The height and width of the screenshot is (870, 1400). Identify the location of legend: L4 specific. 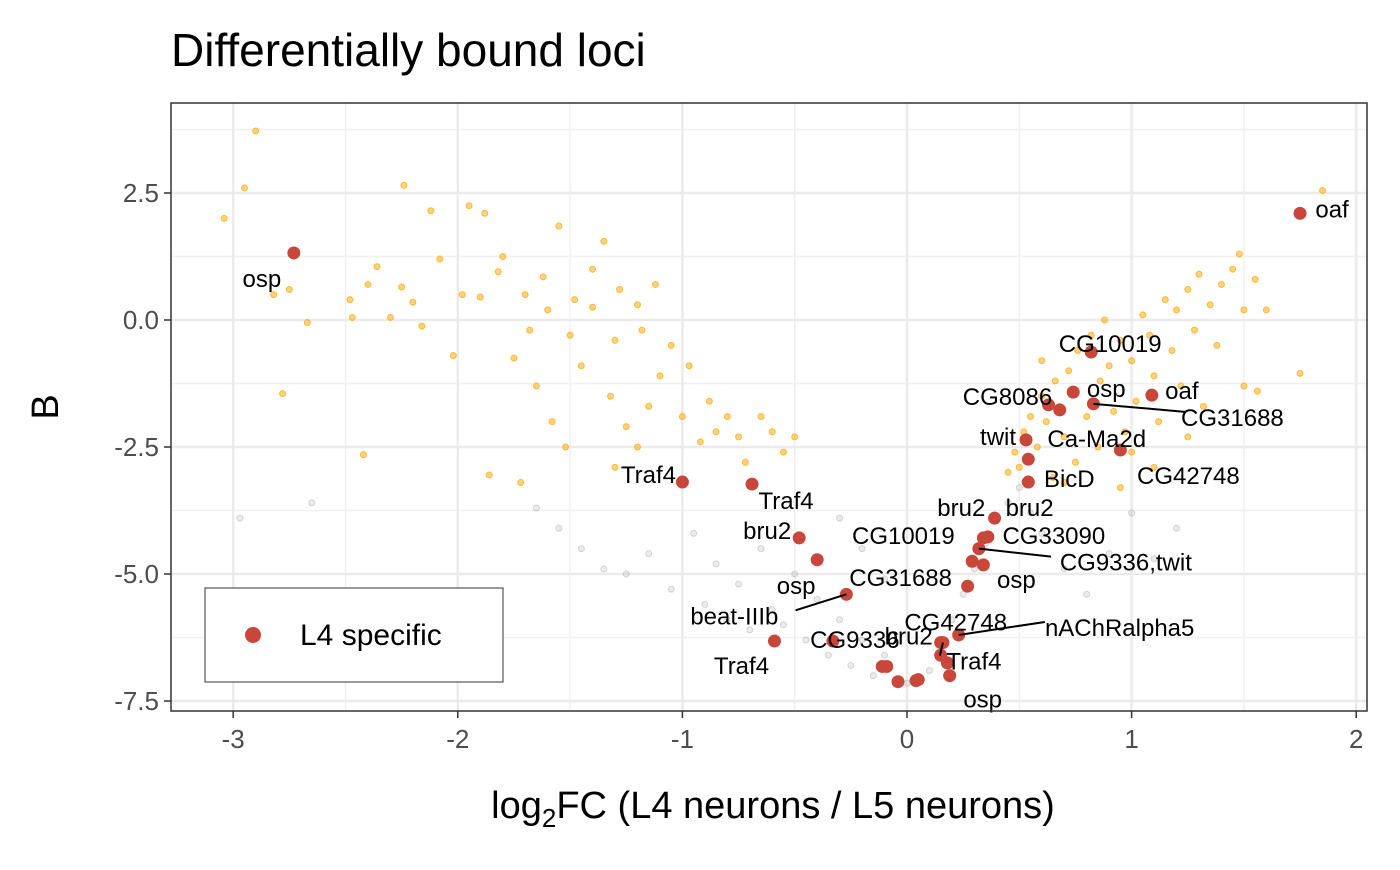
(354, 635).